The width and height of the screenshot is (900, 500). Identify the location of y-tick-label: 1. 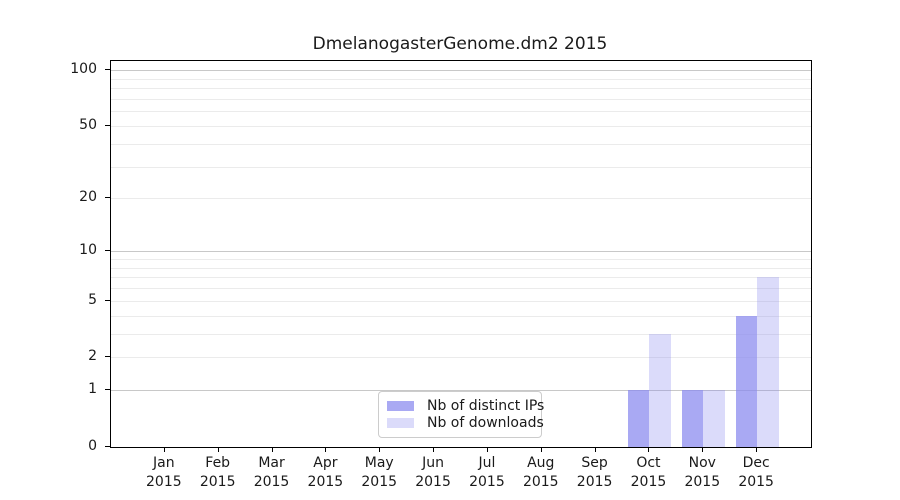
(92, 389).